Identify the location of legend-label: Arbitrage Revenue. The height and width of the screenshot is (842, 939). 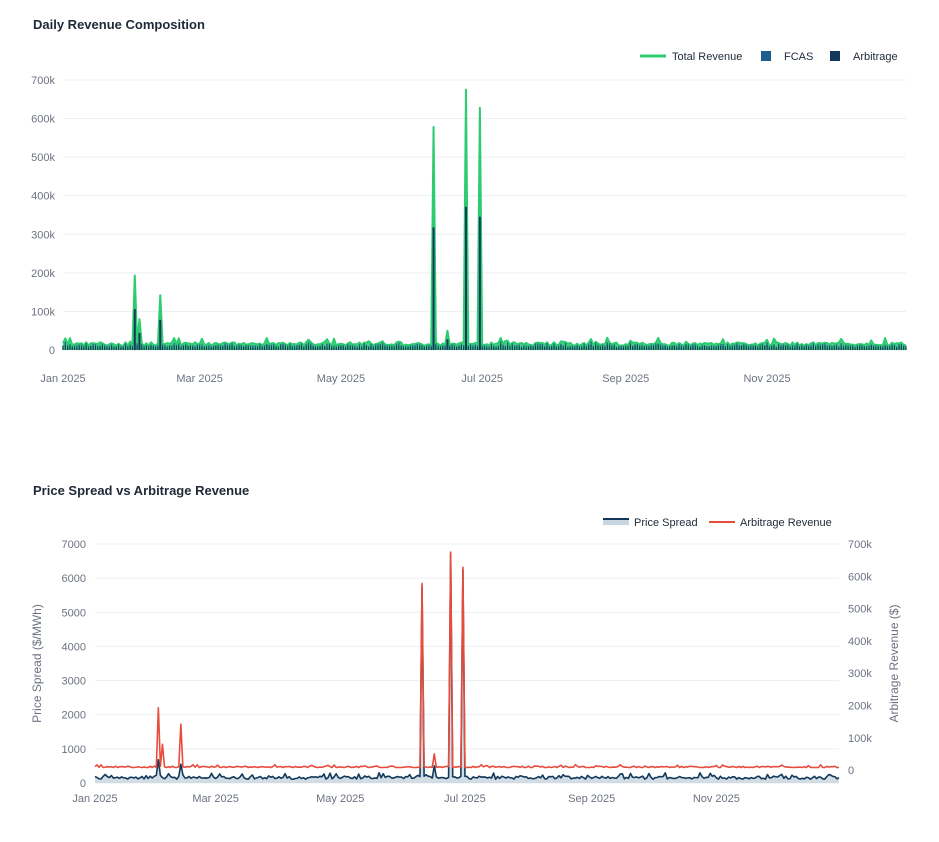
(786, 523).